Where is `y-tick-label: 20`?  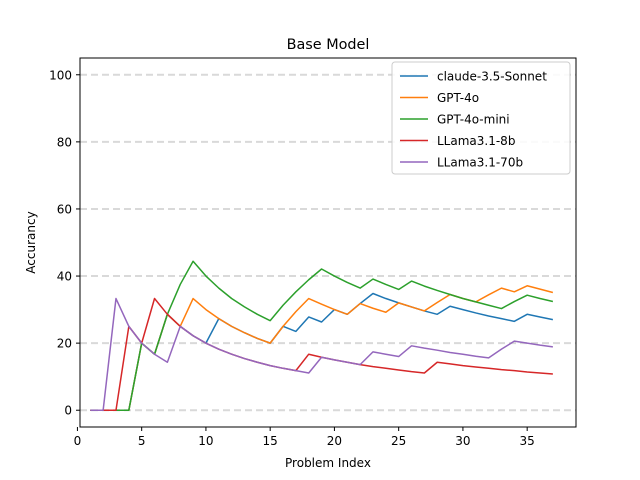 y-tick-label: 20 is located at coordinates (64, 344).